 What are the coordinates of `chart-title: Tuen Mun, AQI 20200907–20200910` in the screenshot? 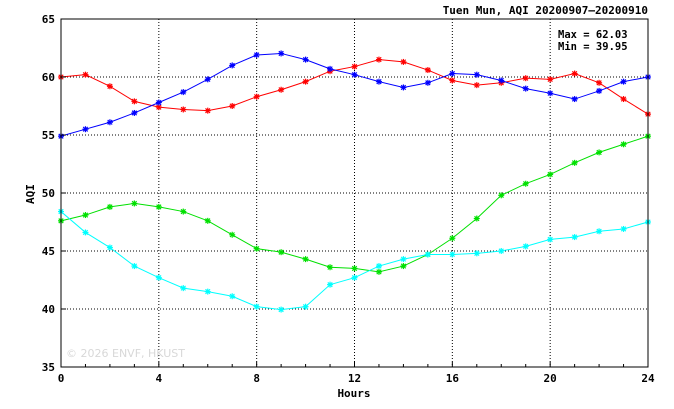 It's located at (545, 10).